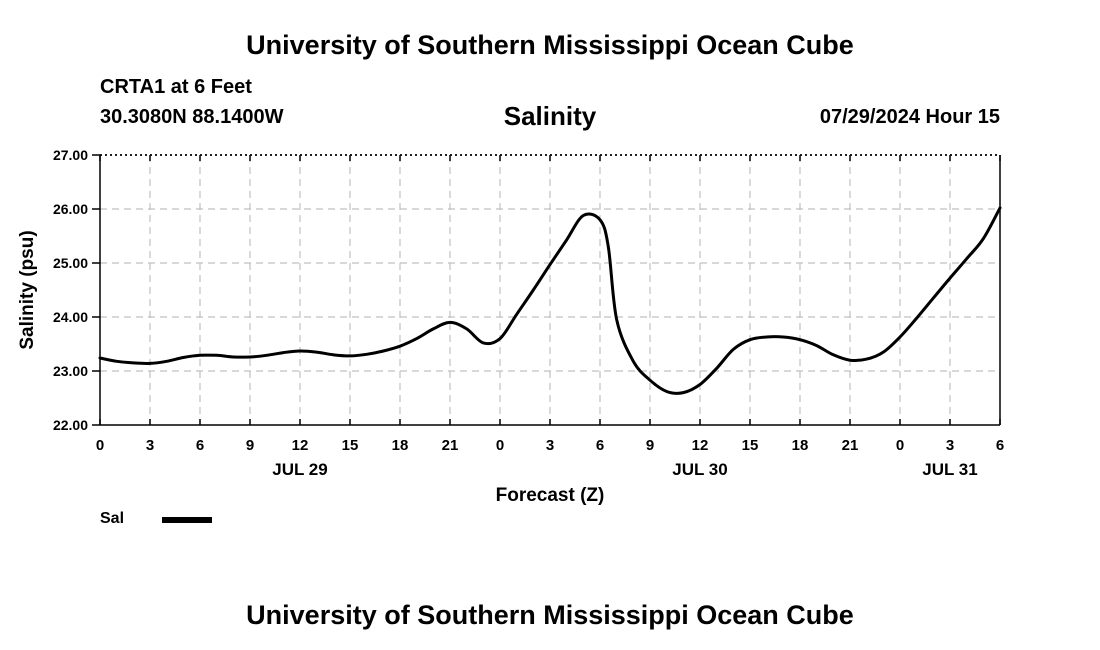 This screenshot has width=1100, height=650. Describe the element at coordinates (112, 518) in the screenshot. I see `legend-label: Sal` at that location.